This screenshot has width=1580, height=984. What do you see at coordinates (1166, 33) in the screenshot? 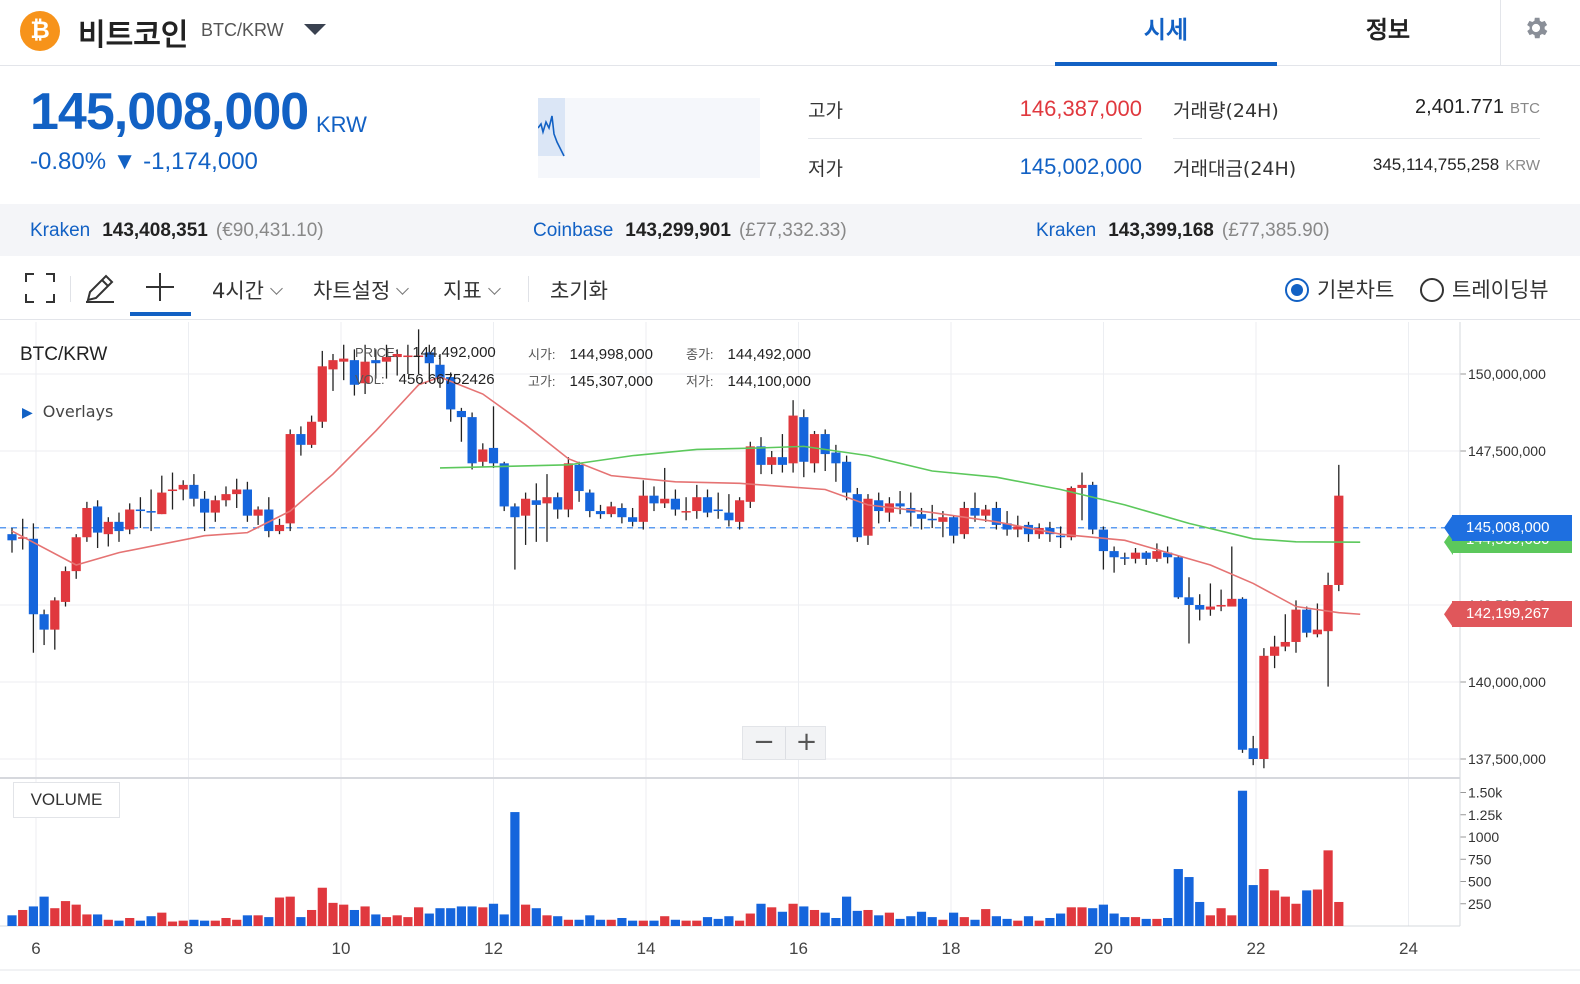
I see `tab-price: 시세` at bounding box center [1166, 33].